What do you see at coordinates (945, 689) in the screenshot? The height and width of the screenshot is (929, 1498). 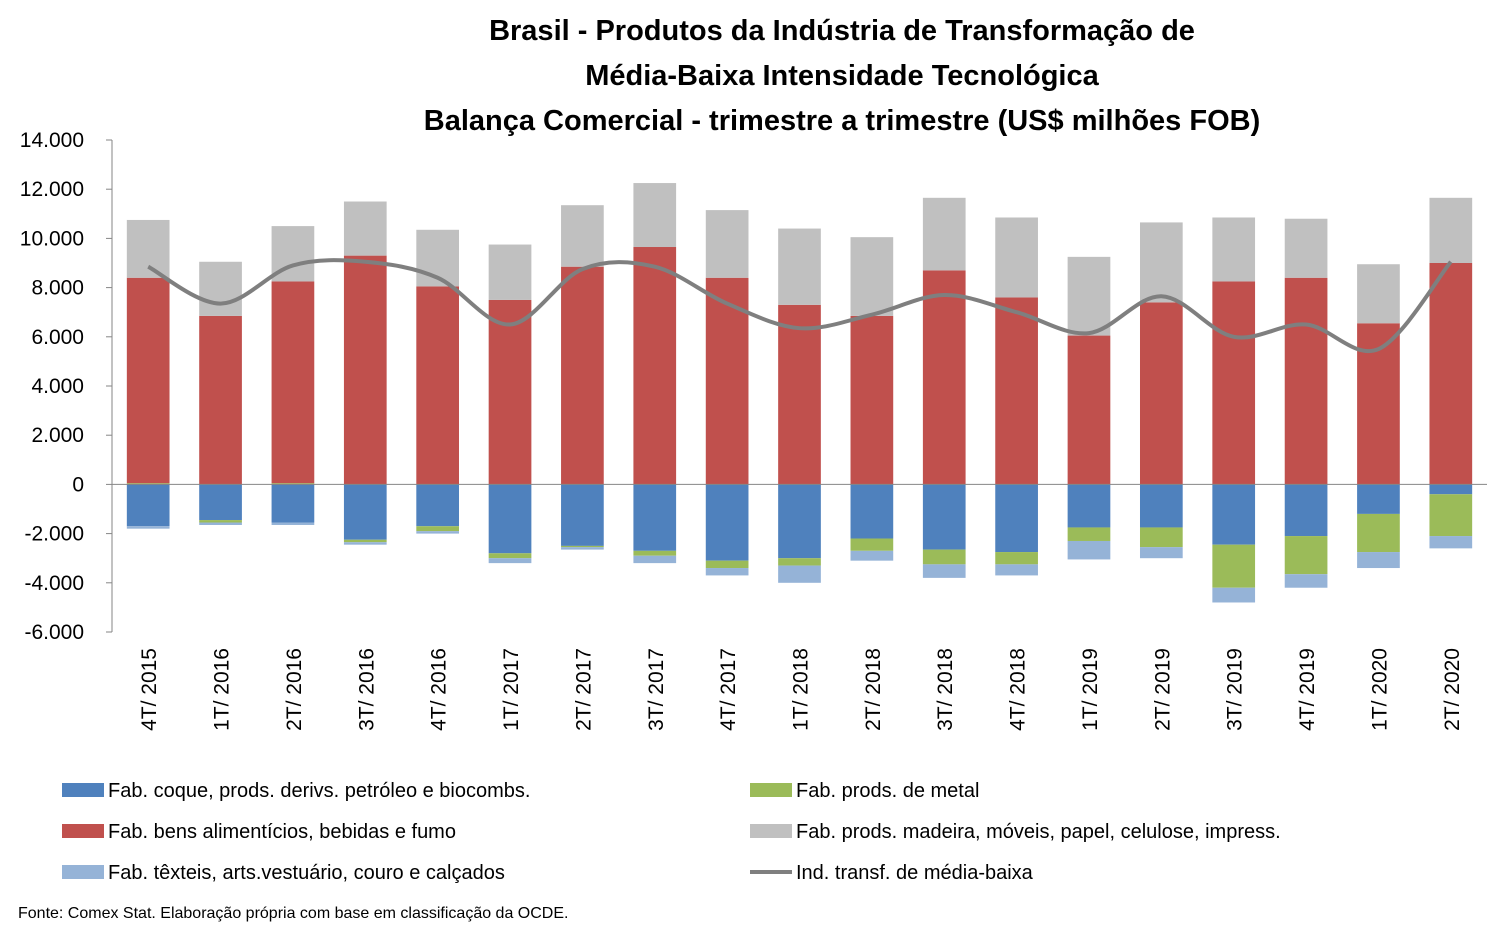 I see `x-tick-label: 3T/ 2018` at bounding box center [945, 689].